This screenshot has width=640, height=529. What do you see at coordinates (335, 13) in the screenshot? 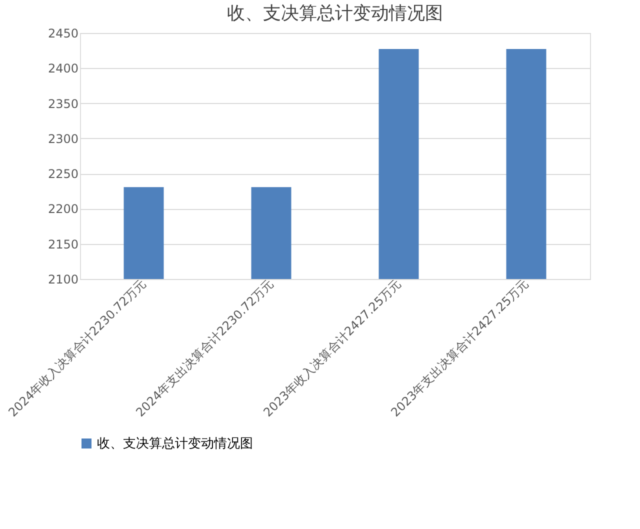
I see `chart-title: 收、支决算总计变动情况图` at bounding box center [335, 13].